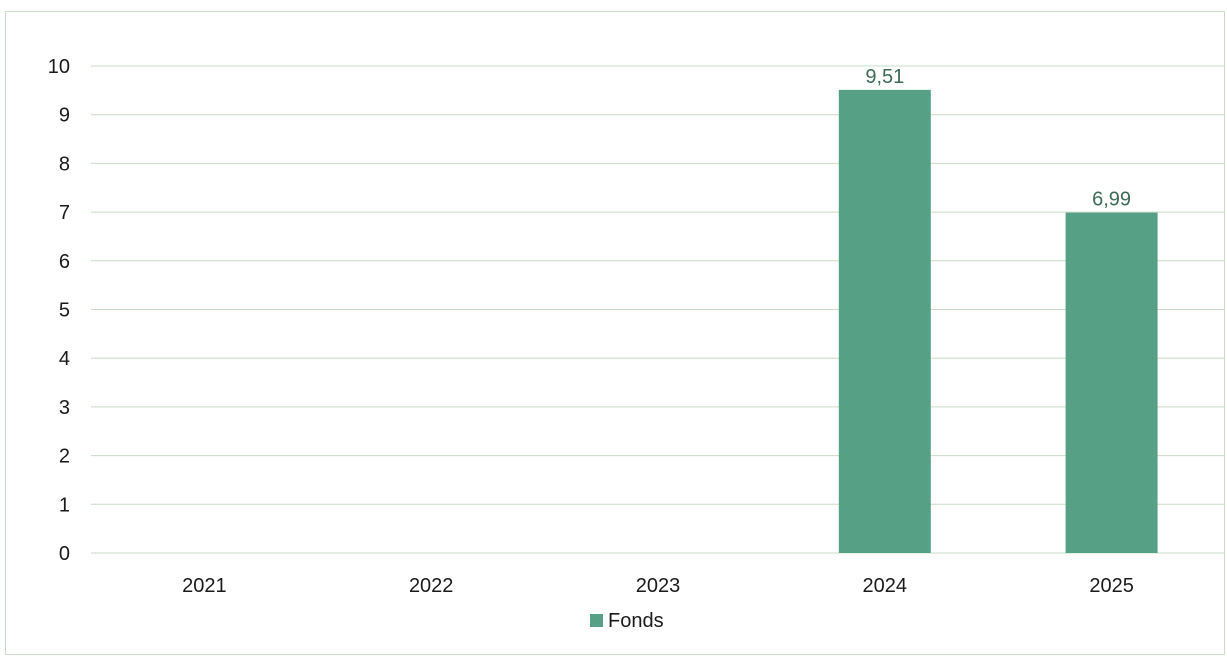 The height and width of the screenshot is (657, 1227). I want to click on x-tick-label-2025: 2025, so click(1111, 586).